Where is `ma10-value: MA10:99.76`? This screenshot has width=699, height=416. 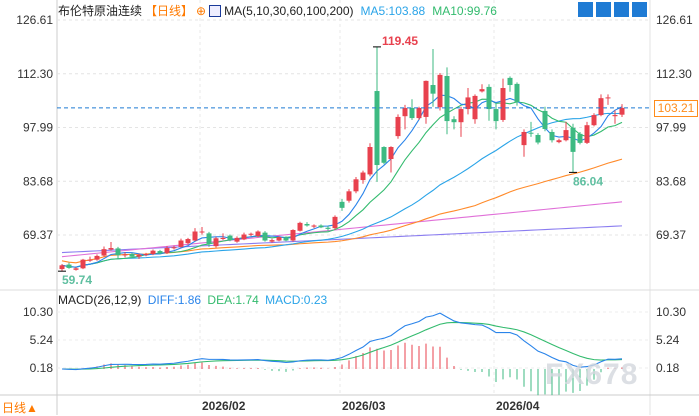 ma10-value: MA10:99.76 is located at coordinates (464, 10).